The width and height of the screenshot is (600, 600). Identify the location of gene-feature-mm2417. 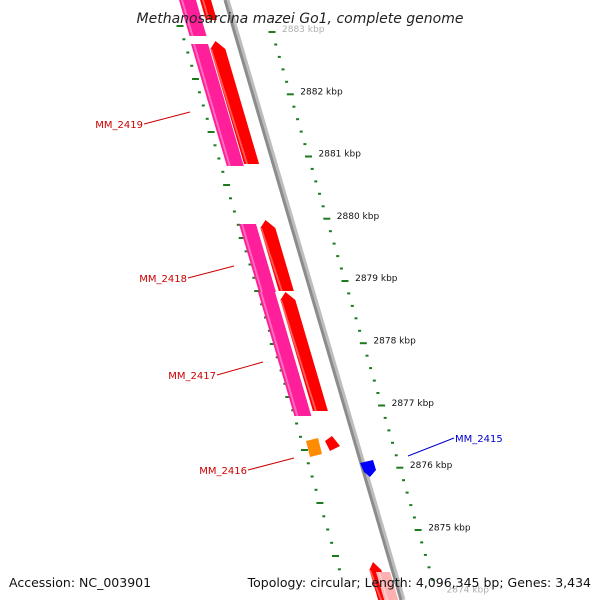
(285, 354).